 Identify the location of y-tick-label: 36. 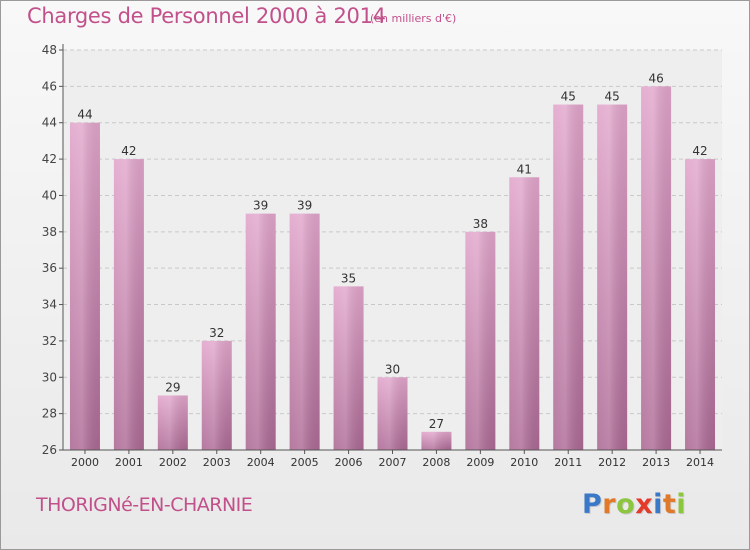
(49, 268).